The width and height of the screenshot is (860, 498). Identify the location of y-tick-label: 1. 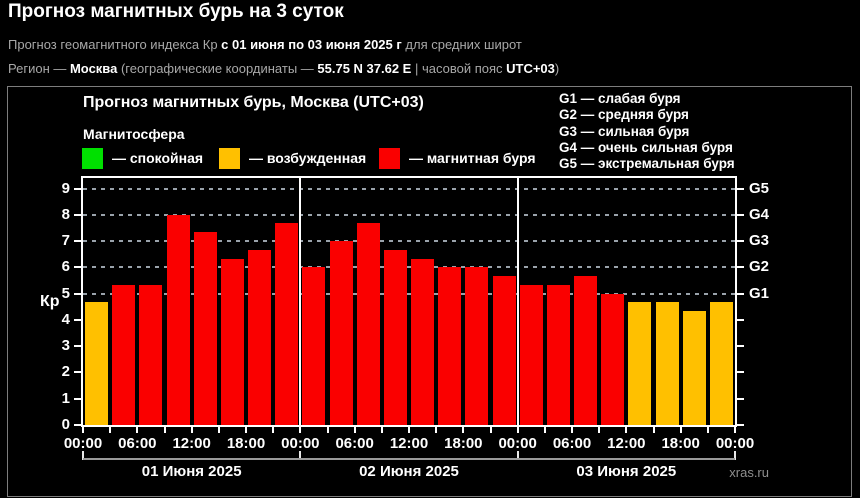
(65, 398).